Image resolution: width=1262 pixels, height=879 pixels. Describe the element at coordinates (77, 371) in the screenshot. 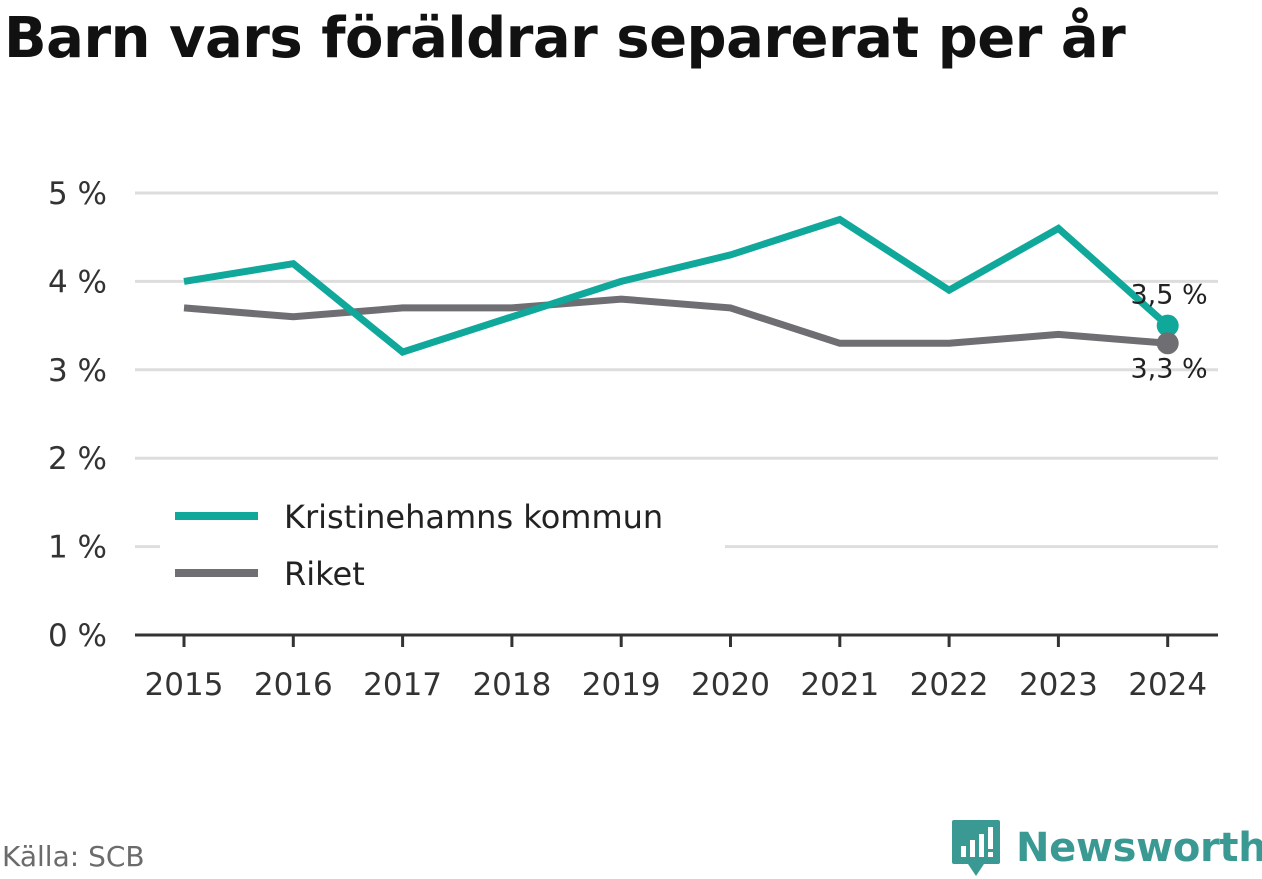

I see `y-tick-label: 3 %` at that location.